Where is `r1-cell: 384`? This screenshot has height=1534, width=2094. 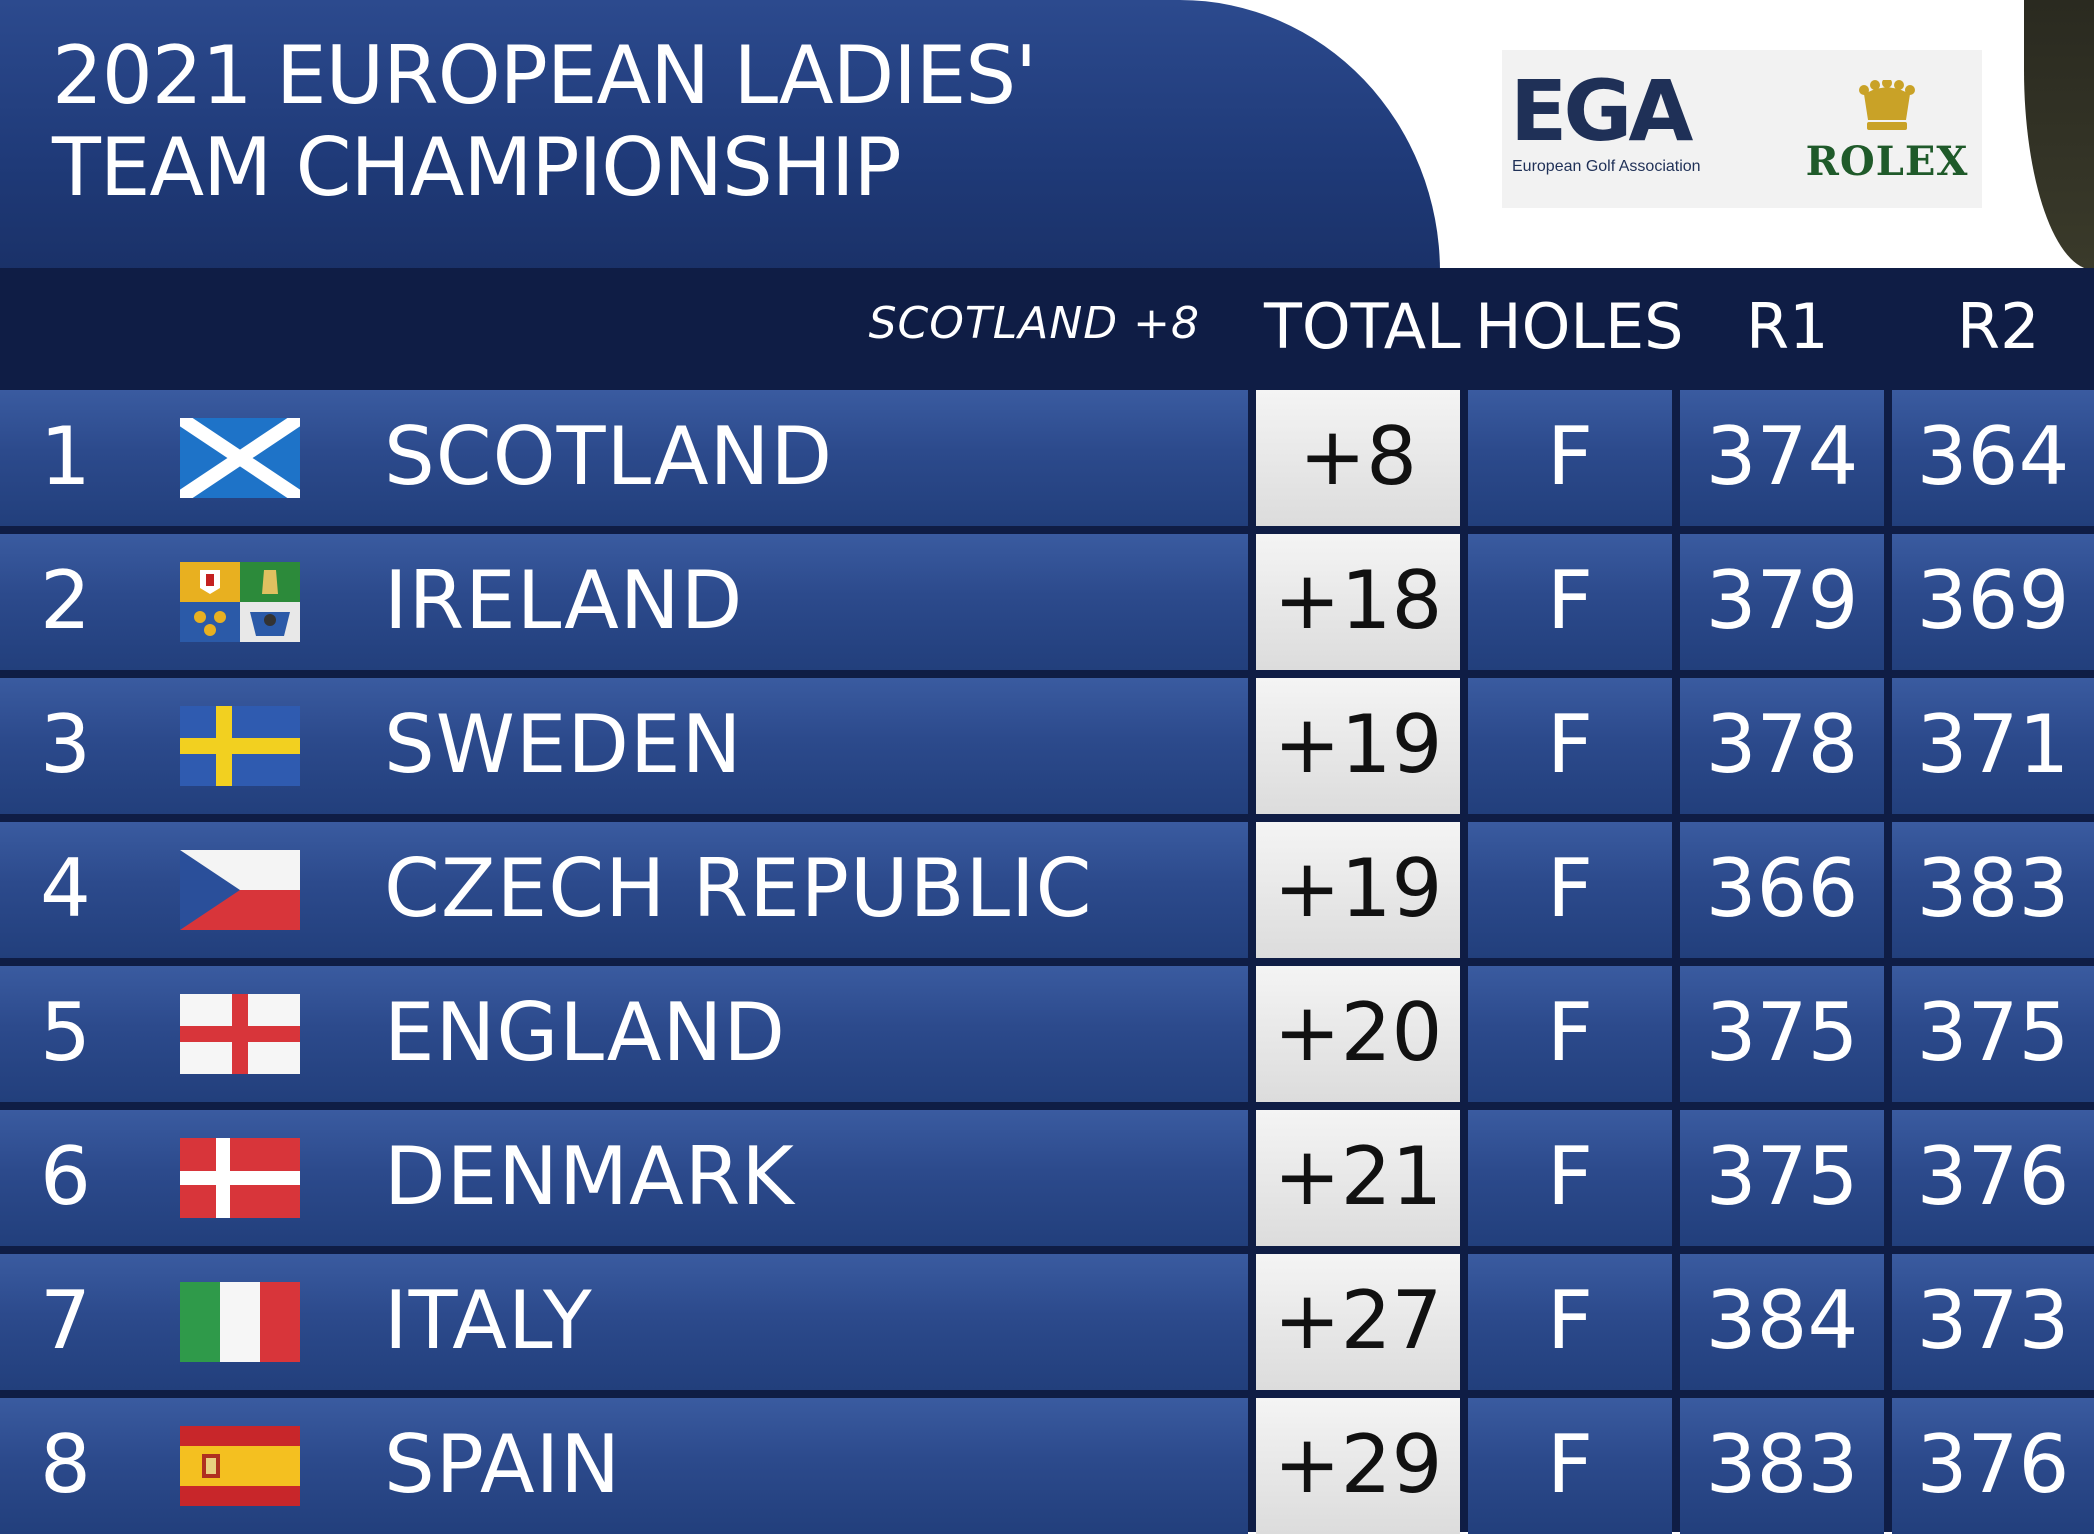
r1-cell: 384 is located at coordinates (1782, 1322).